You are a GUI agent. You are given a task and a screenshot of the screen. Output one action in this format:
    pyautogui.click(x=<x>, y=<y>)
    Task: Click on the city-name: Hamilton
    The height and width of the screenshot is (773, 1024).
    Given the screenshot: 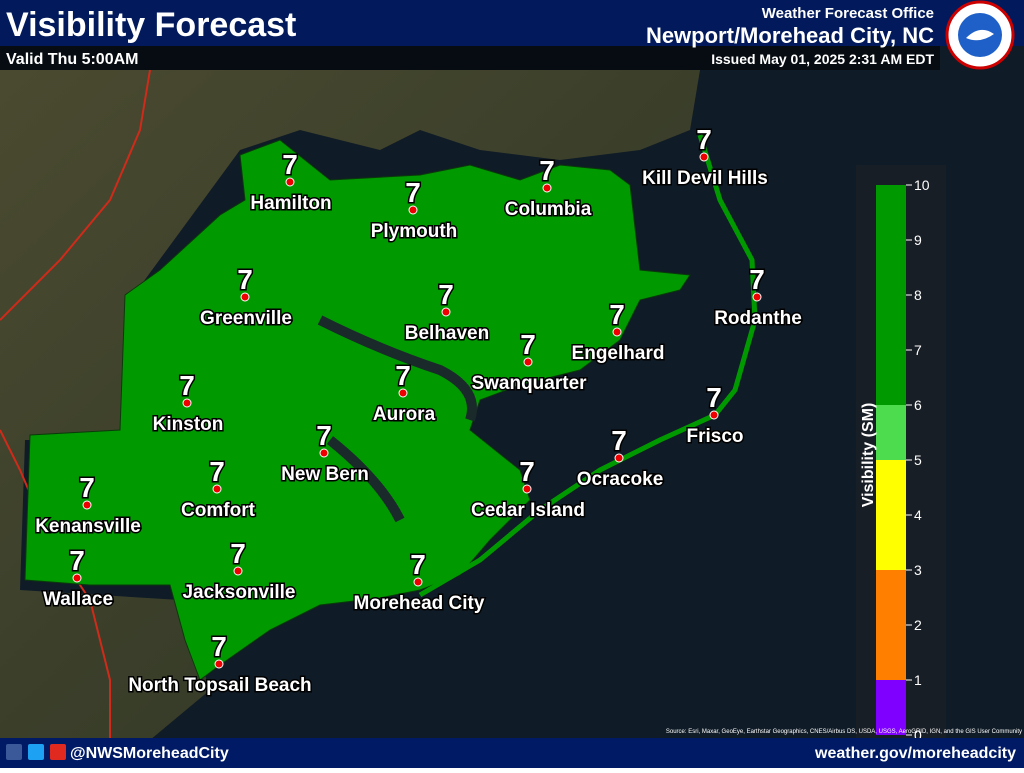 What is the action you would take?
    pyautogui.click(x=290, y=203)
    